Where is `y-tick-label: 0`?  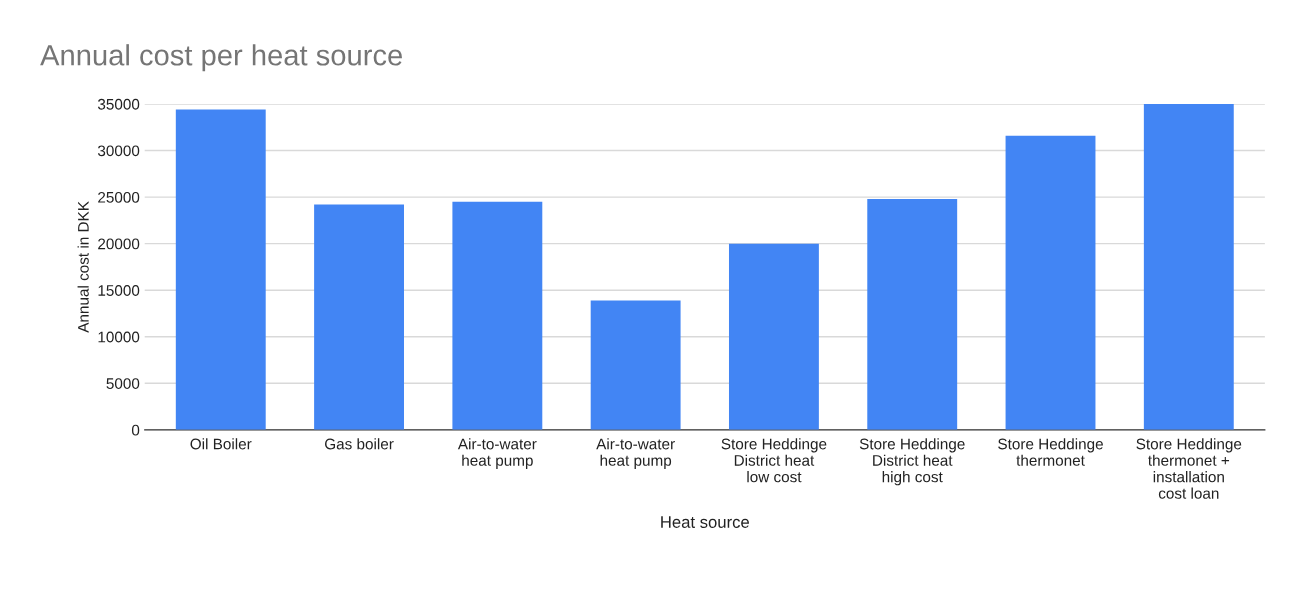
y-tick-label: 0 is located at coordinates (135, 430).